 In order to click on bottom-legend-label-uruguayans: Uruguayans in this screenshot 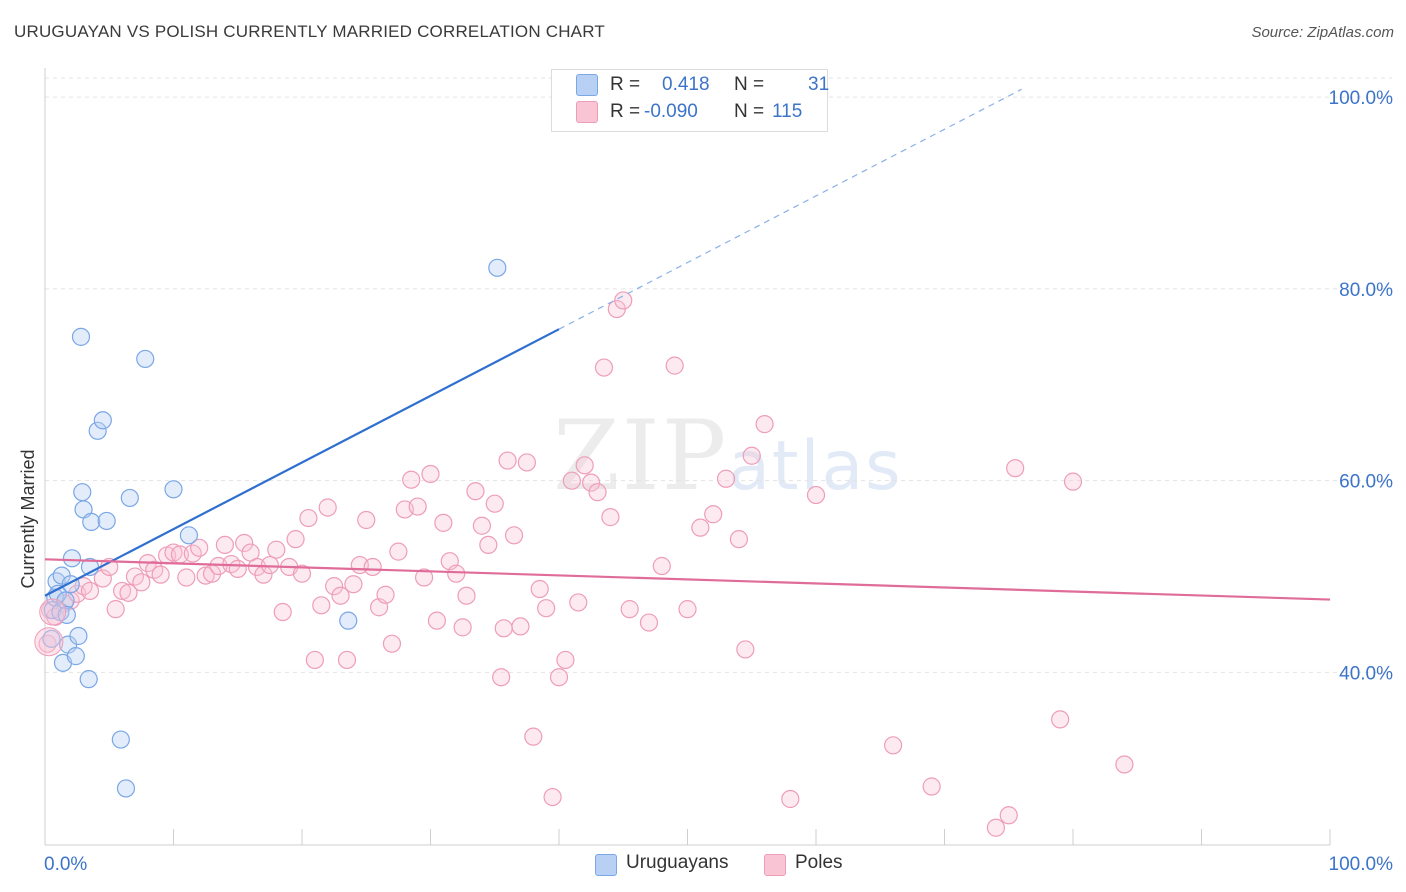, I will do `click(677, 862)`.